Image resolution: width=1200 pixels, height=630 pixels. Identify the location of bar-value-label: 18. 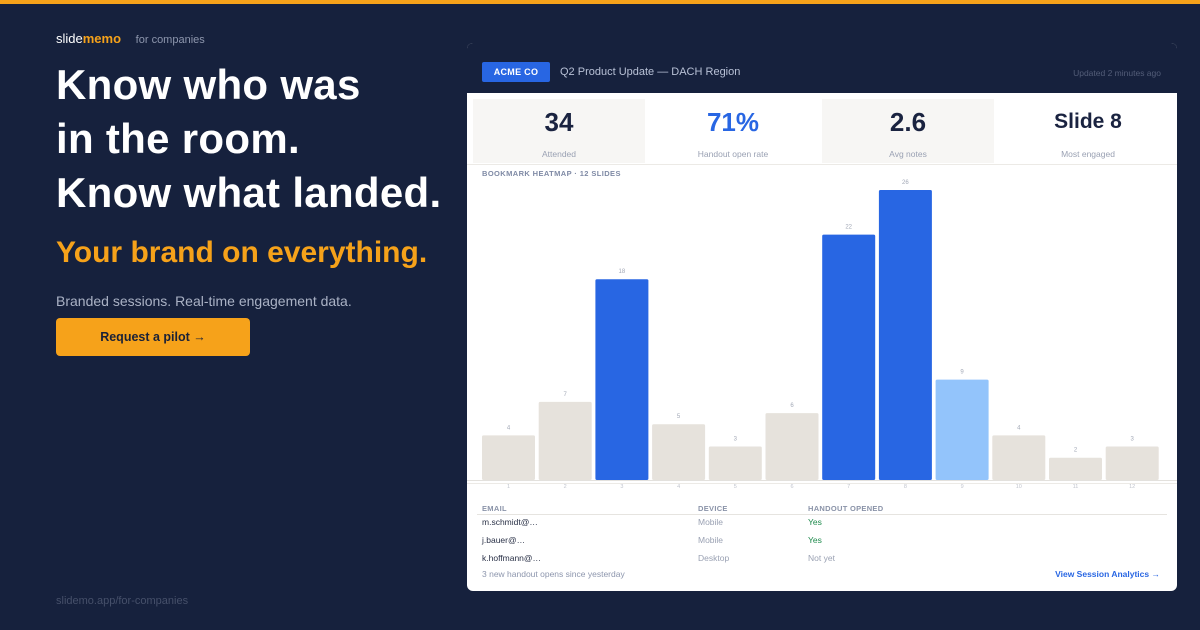
(622, 272).